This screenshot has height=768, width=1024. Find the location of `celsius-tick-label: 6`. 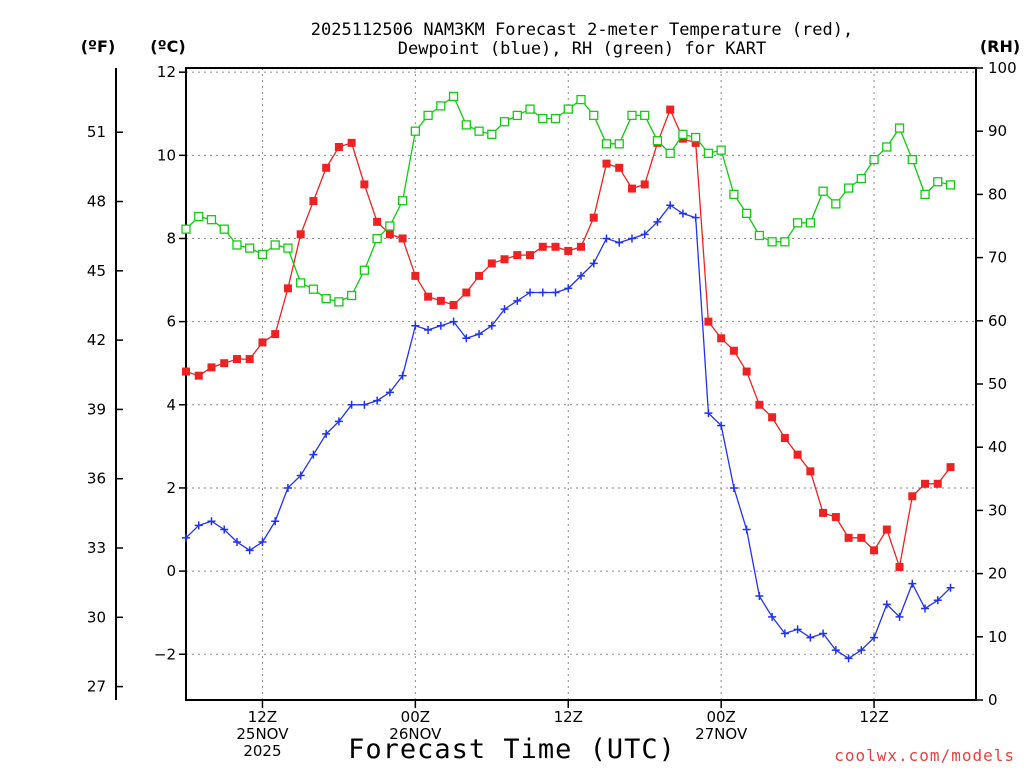

celsius-tick-label: 6 is located at coordinates (171, 322).